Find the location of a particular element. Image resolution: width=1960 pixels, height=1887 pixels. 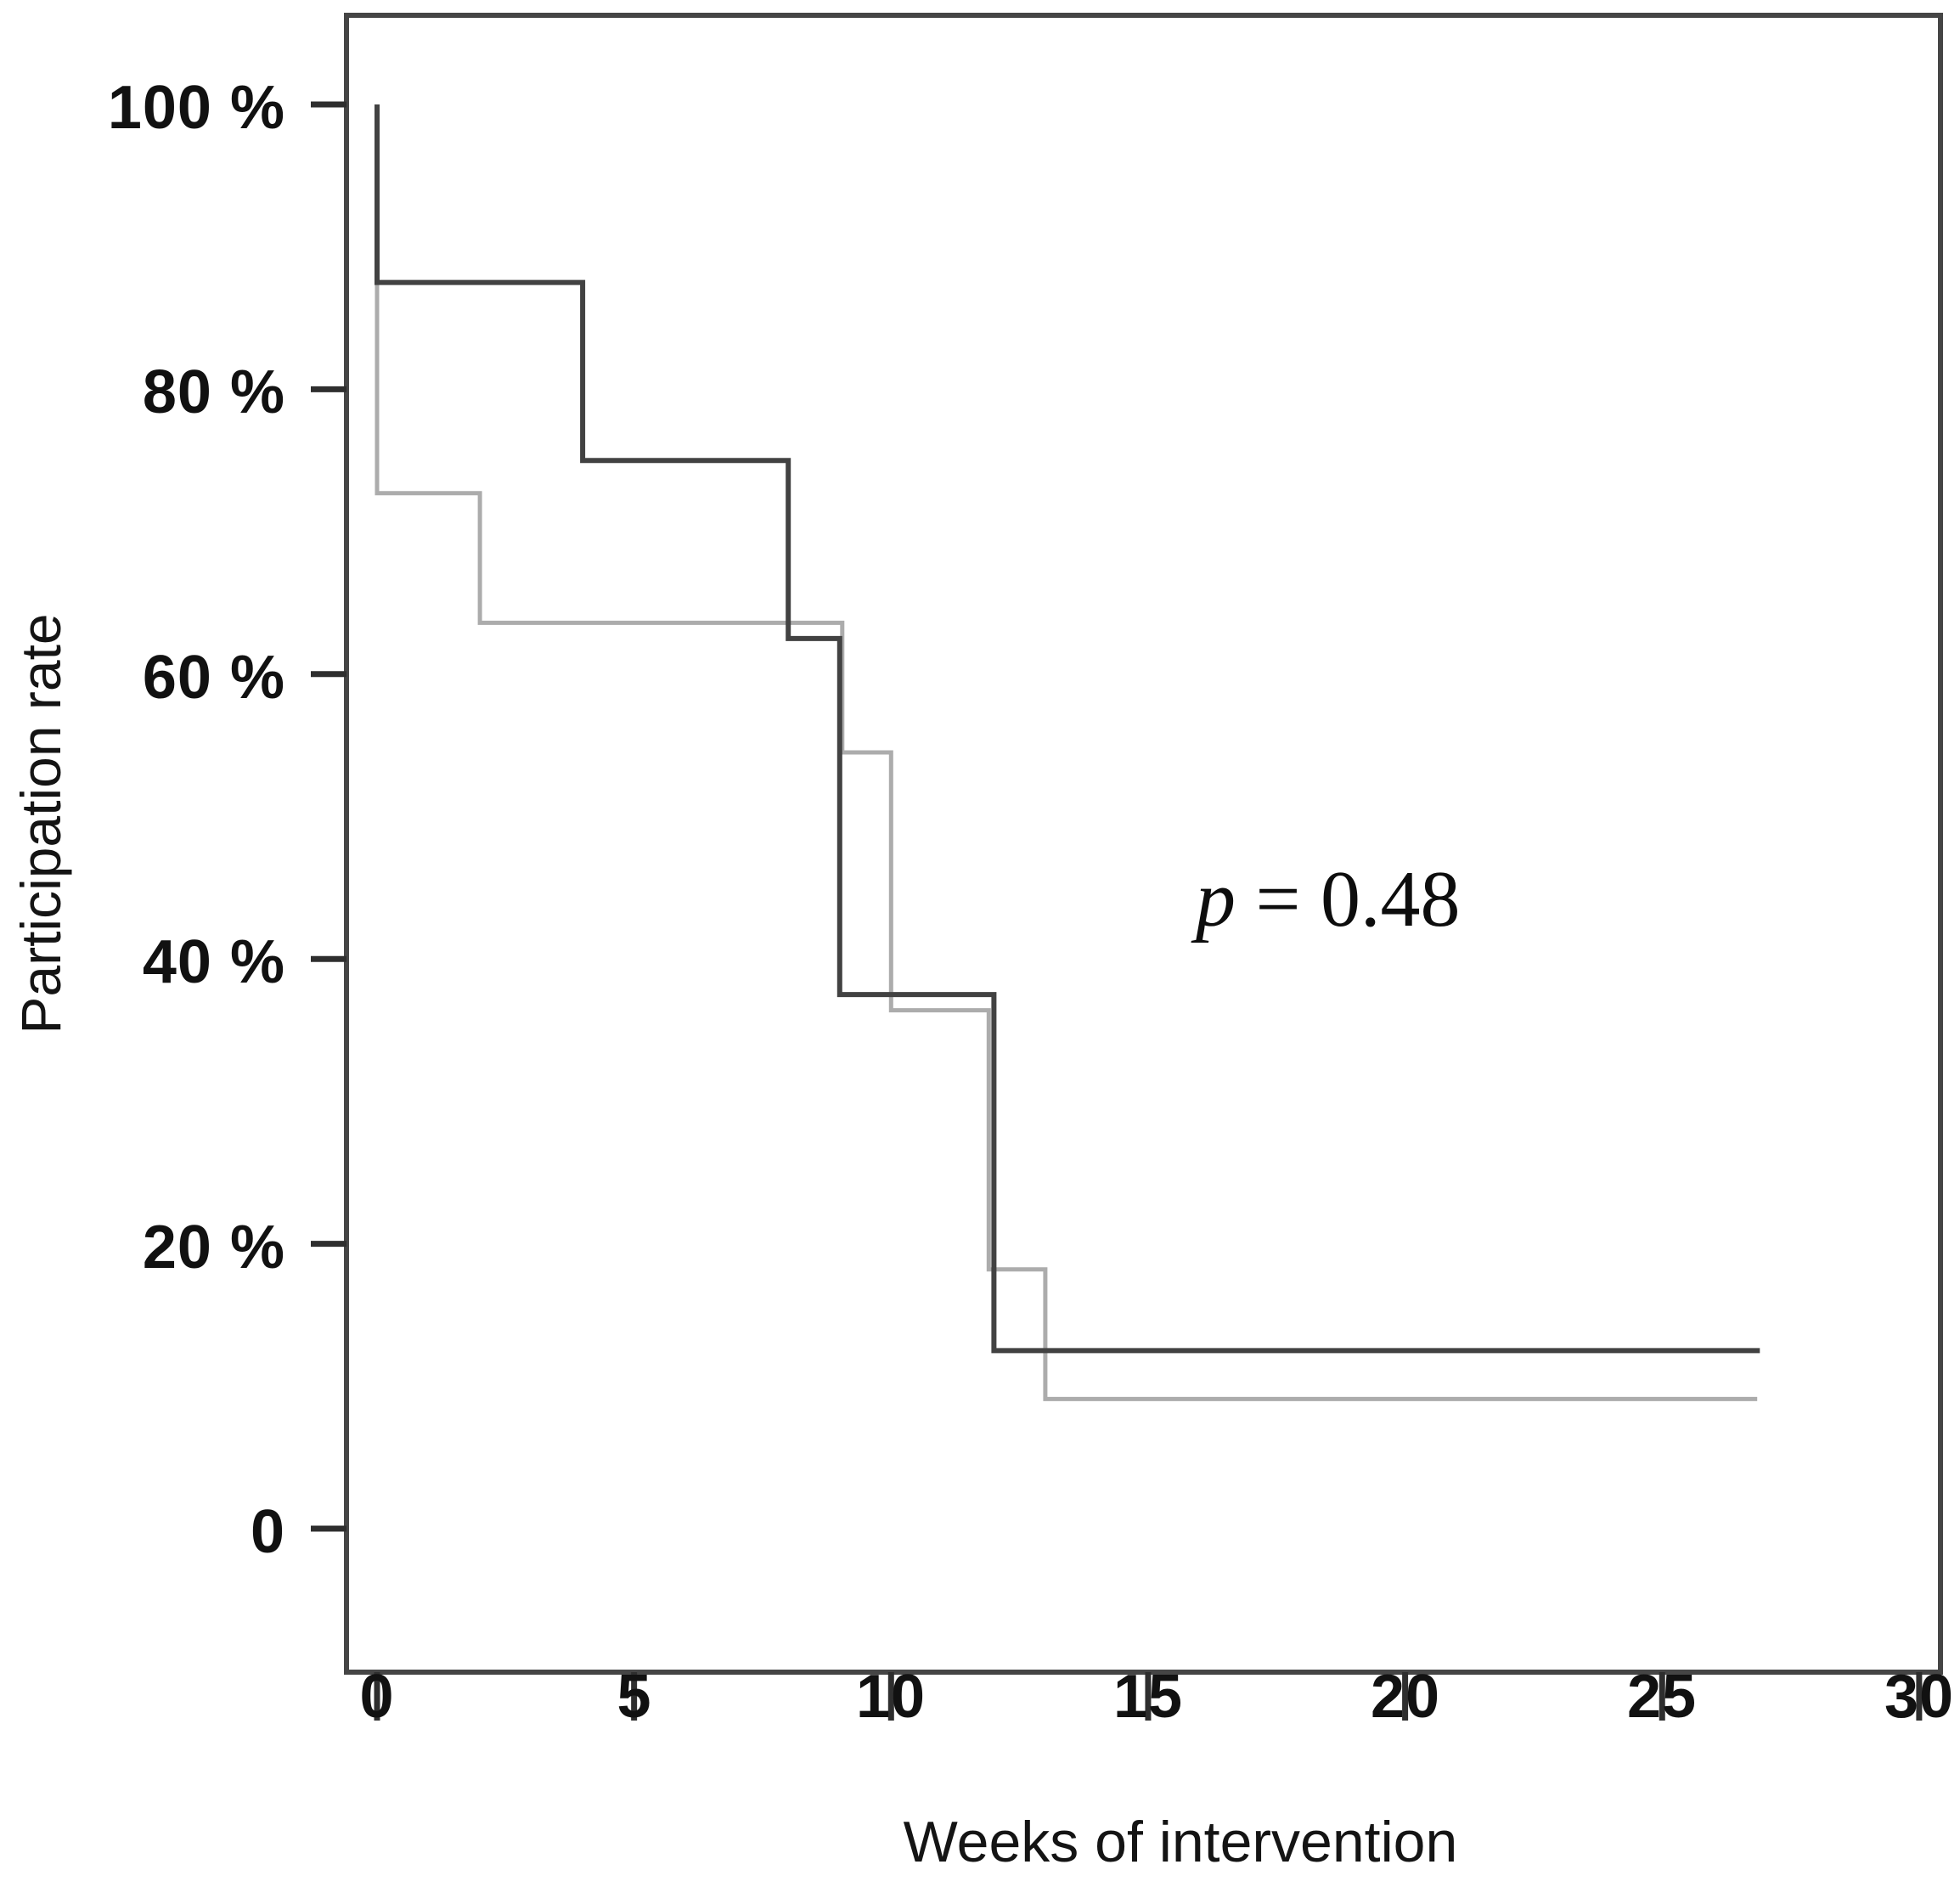

p-symbol: p is located at coordinates (1216, 899).